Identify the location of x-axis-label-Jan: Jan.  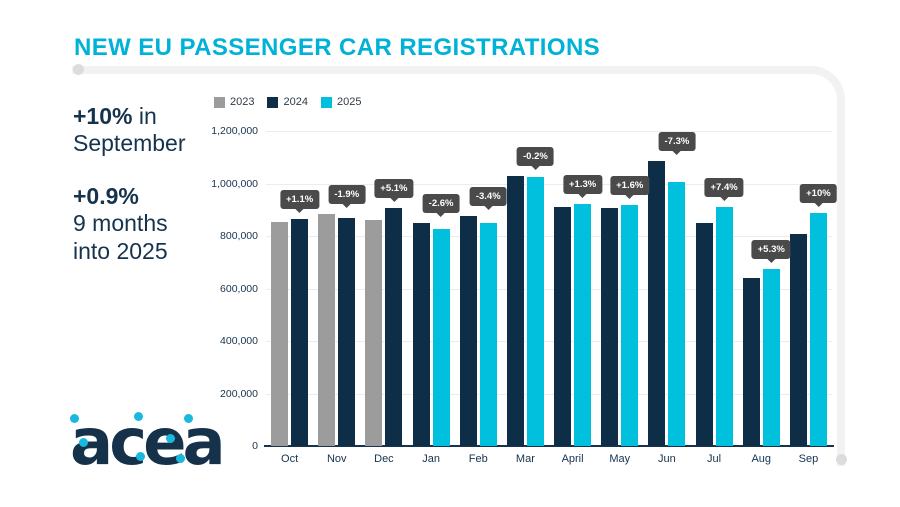
(431, 459).